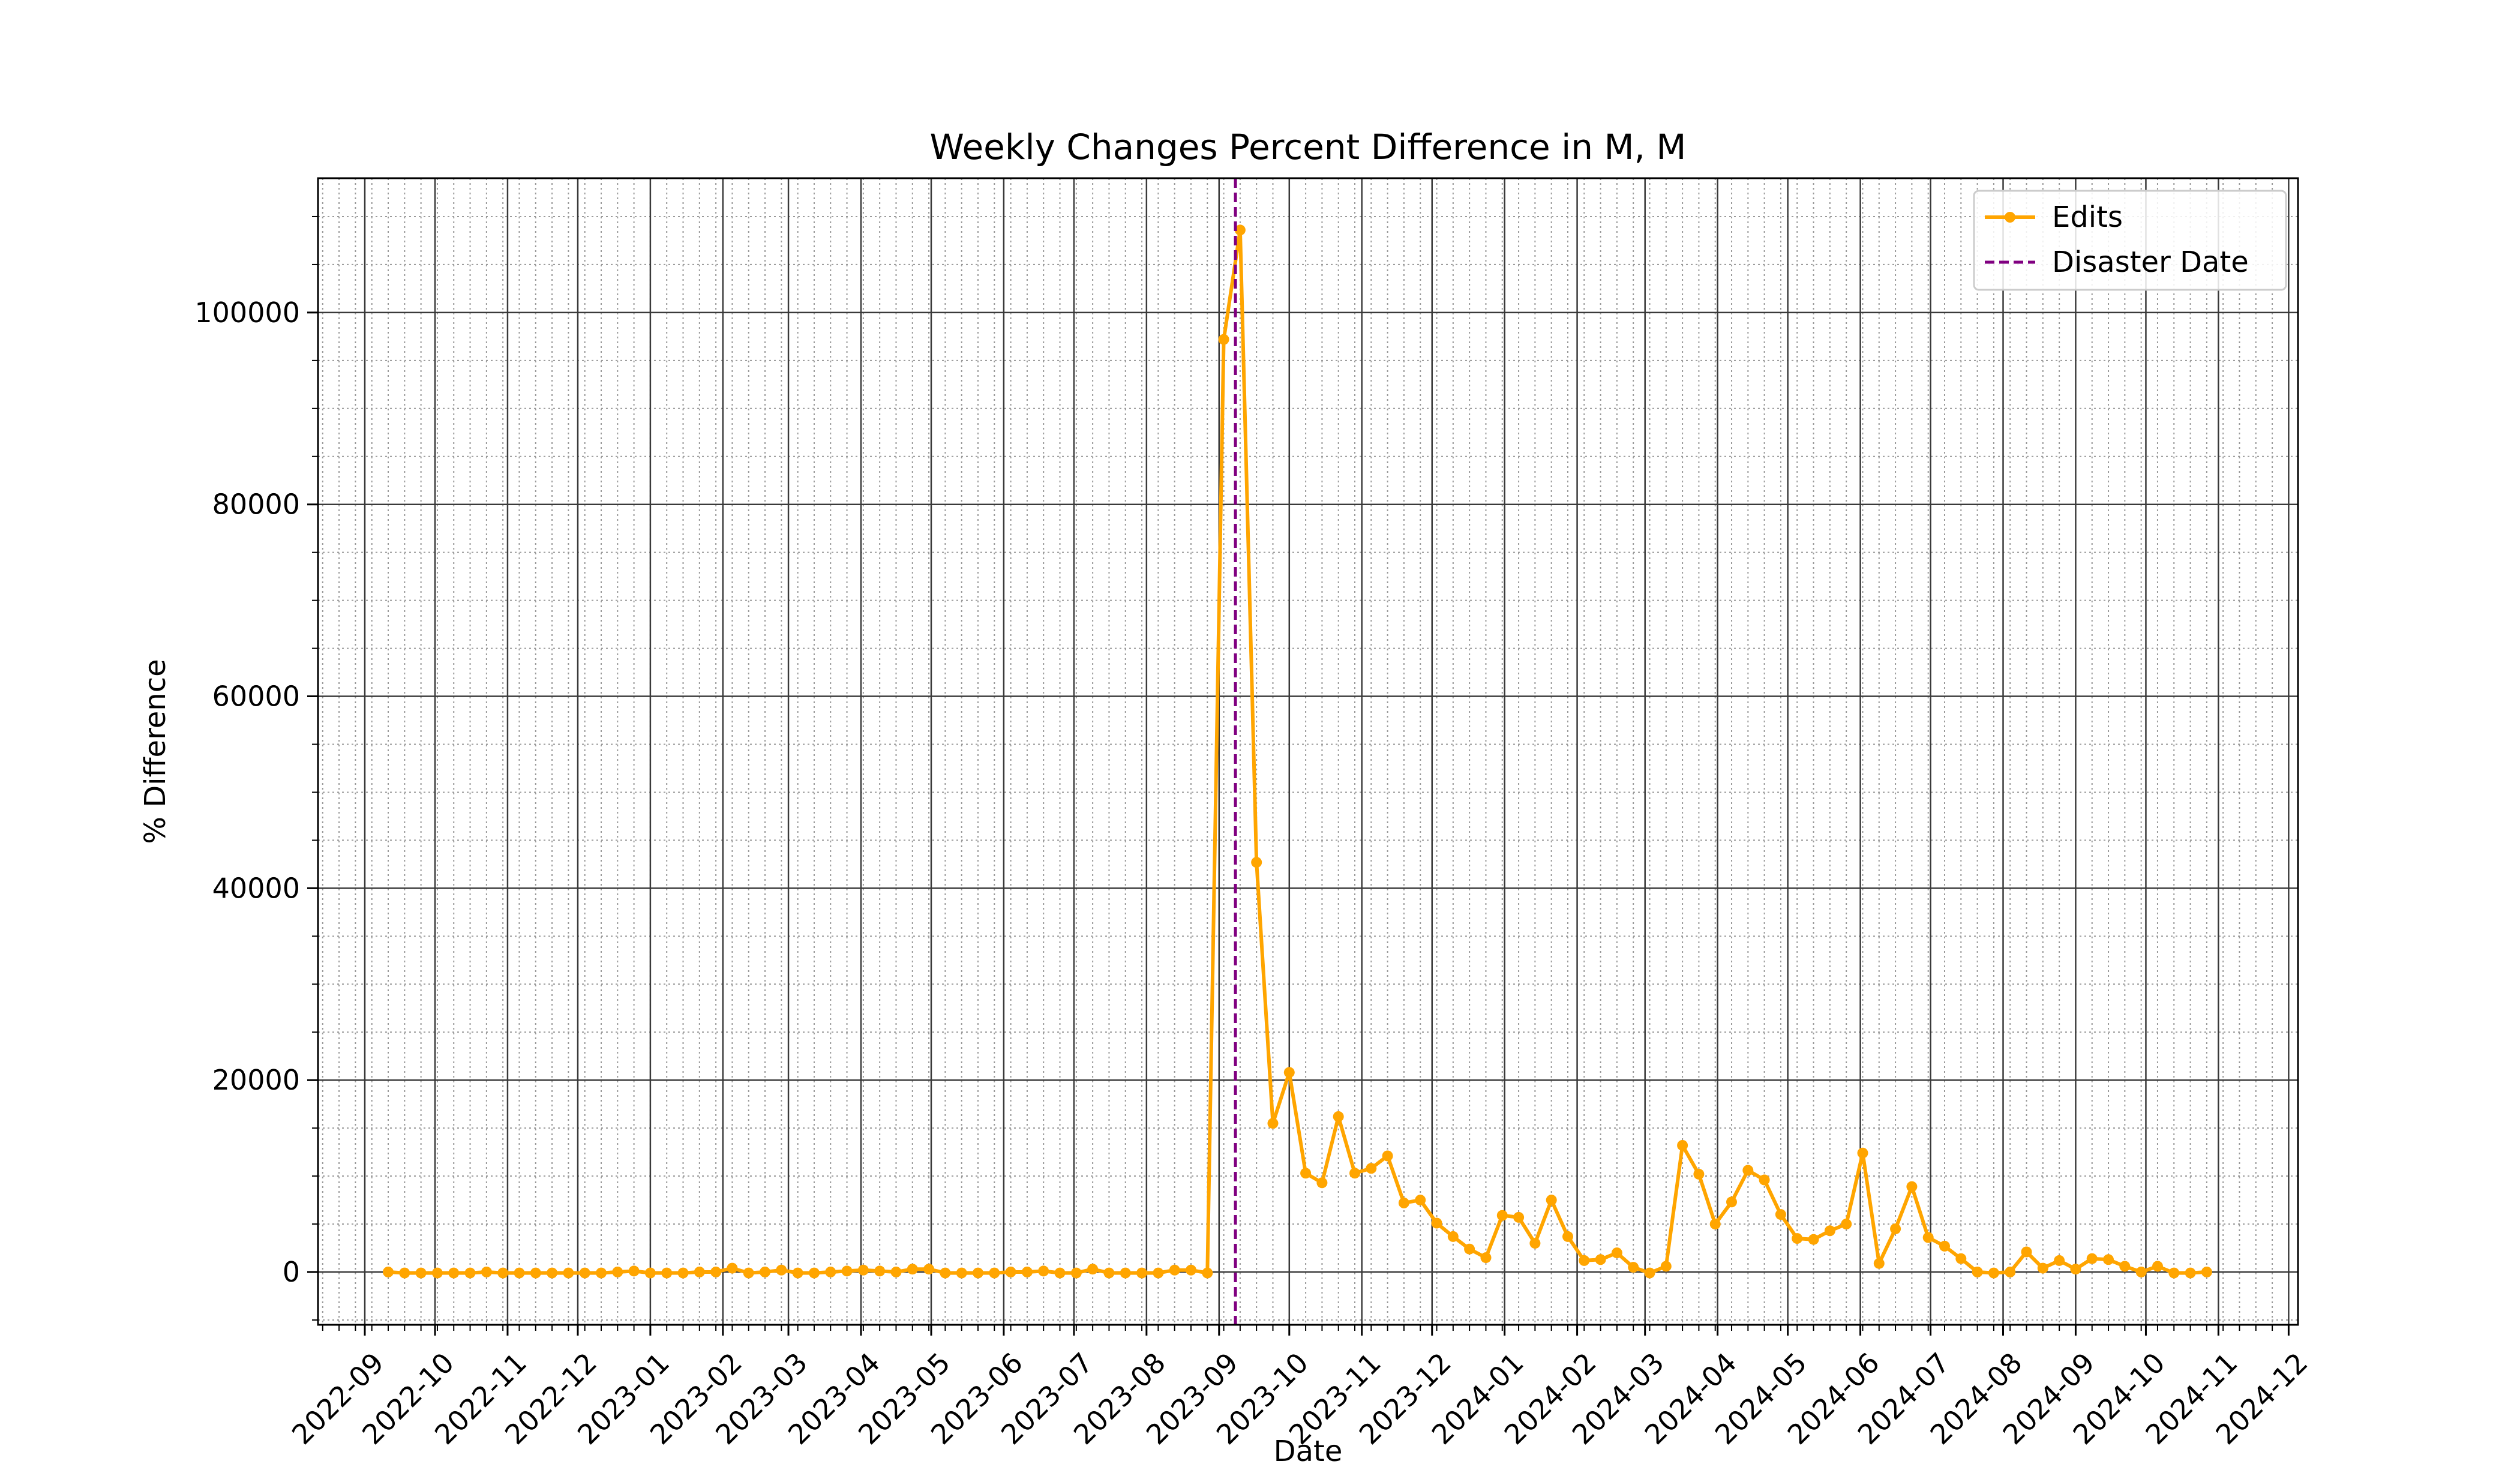 This screenshot has width=2520, height=1470. I want to click on y-tick-label: 60000, so click(256, 697).